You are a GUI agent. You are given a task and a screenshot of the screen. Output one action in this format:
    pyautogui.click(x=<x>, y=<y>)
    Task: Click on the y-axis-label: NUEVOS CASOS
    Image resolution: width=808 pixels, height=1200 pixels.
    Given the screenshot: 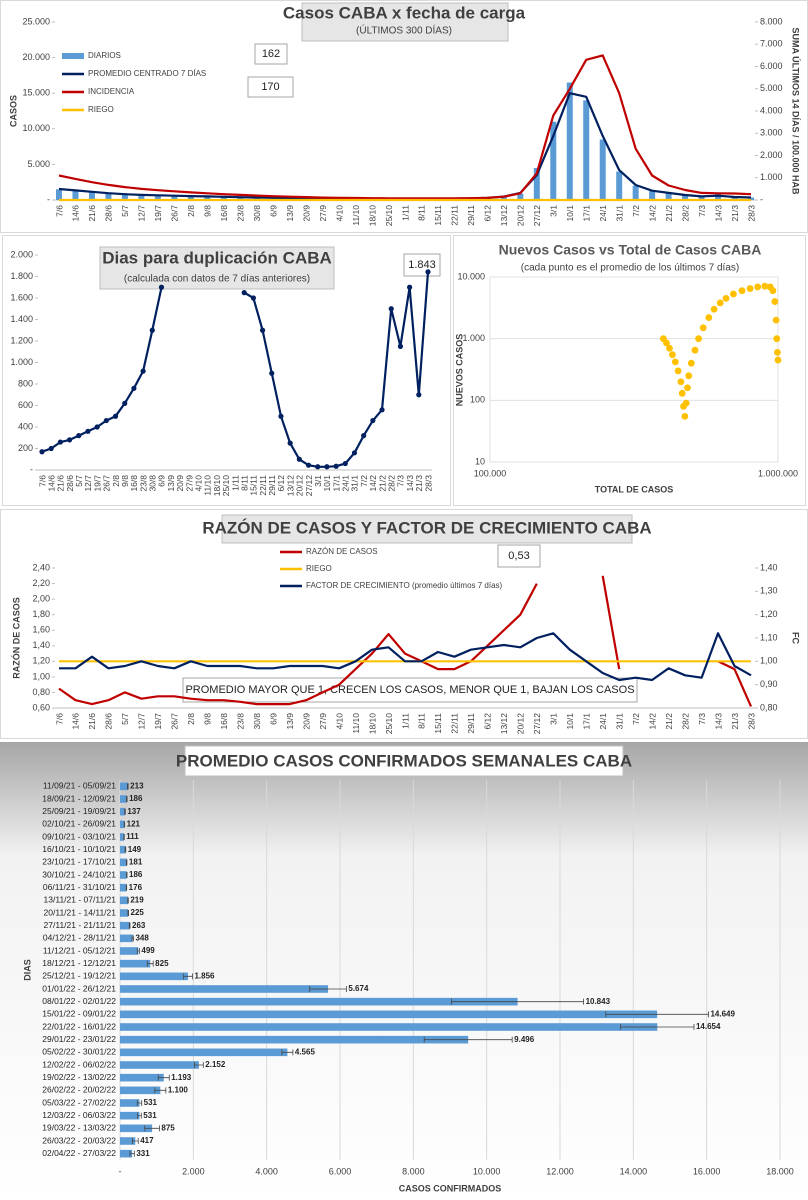 What is the action you would take?
    pyautogui.click(x=459, y=370)
    